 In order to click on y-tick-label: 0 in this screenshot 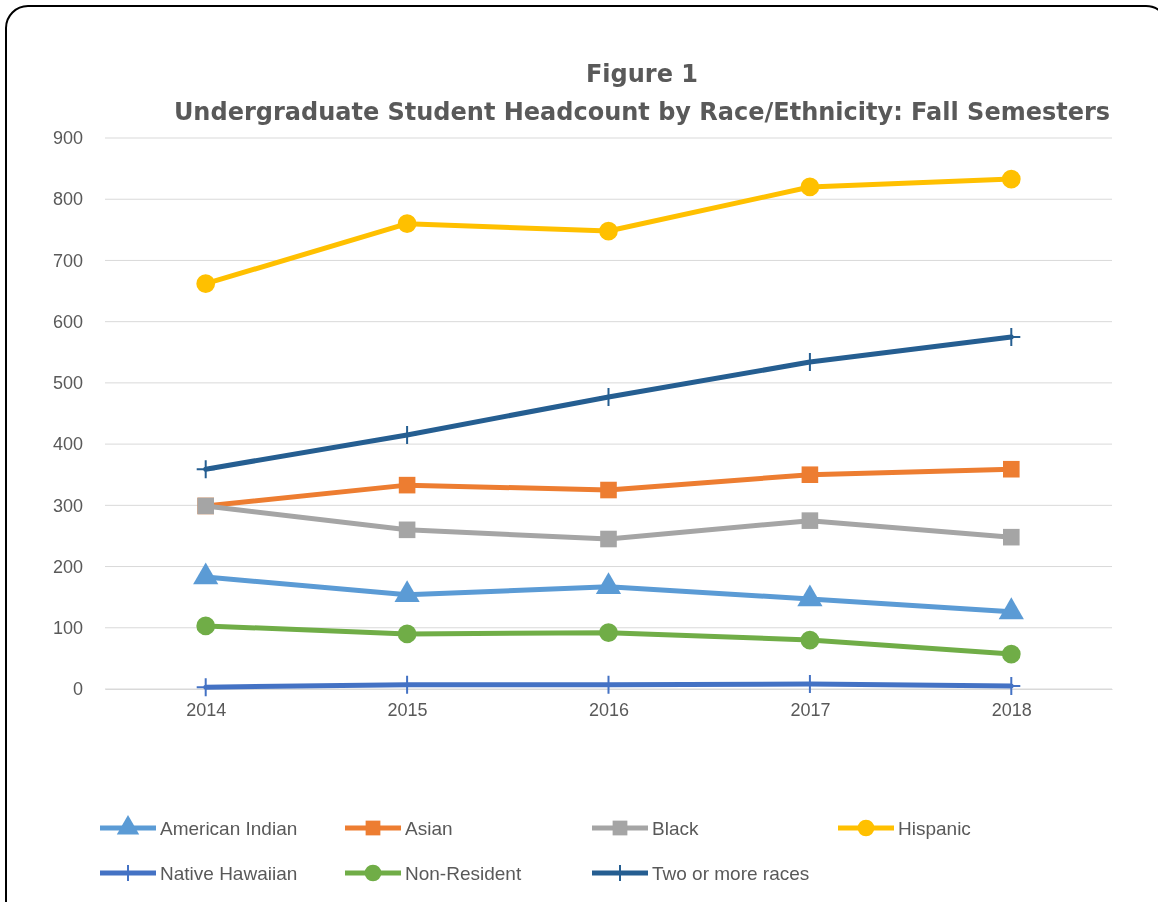, I will do `click(77, 689)`.